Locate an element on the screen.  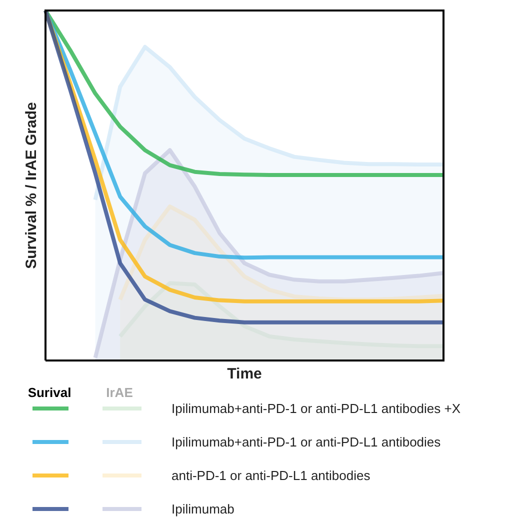
legend-label: Ipilimumab+anti-PD-1 or anti-PD-L1 antibodies +X is located at coordinates (316, 408).